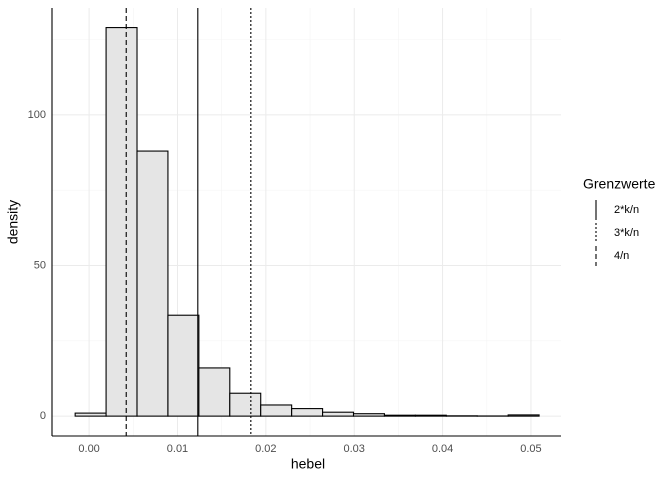 The height and width of the screenshot is (480, 672). What do you see at coordinates (265, 449) in the screenshot?
I see `x-tick-label: 0.02` at bounding box center [265, 449].